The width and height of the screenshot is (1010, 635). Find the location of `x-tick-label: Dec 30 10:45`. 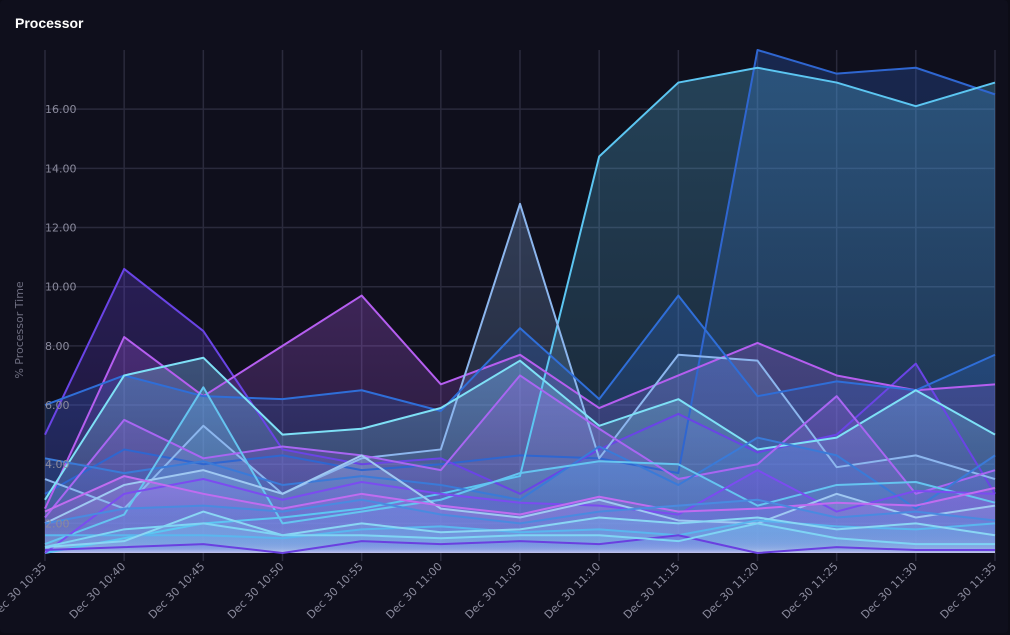

x-tick-label: Dec 30 10:45 is located at coordinates (177, 591).